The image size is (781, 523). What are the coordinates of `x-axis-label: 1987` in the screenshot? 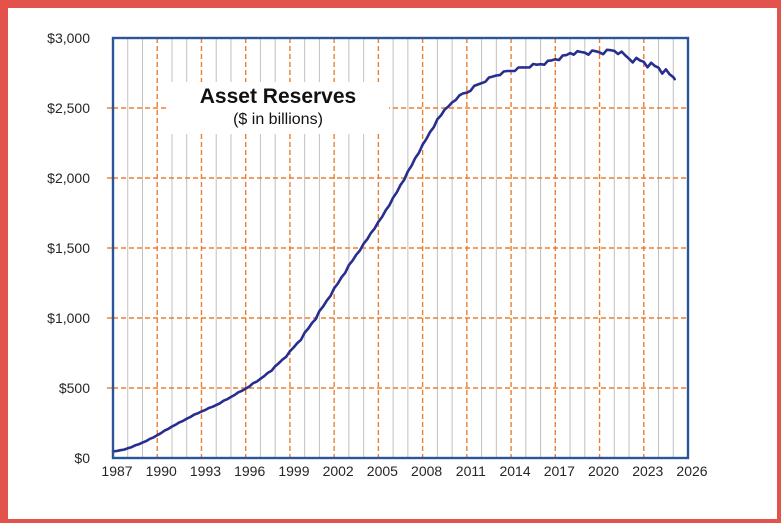 It's located at (117, 471).